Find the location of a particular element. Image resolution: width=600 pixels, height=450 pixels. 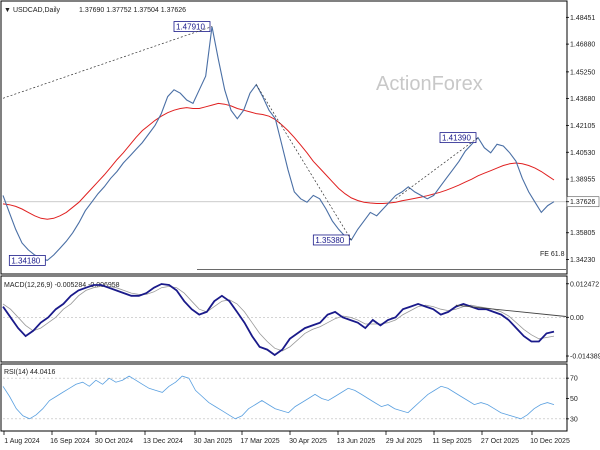

macd-divergence-line is located at coordinates (511, 310).